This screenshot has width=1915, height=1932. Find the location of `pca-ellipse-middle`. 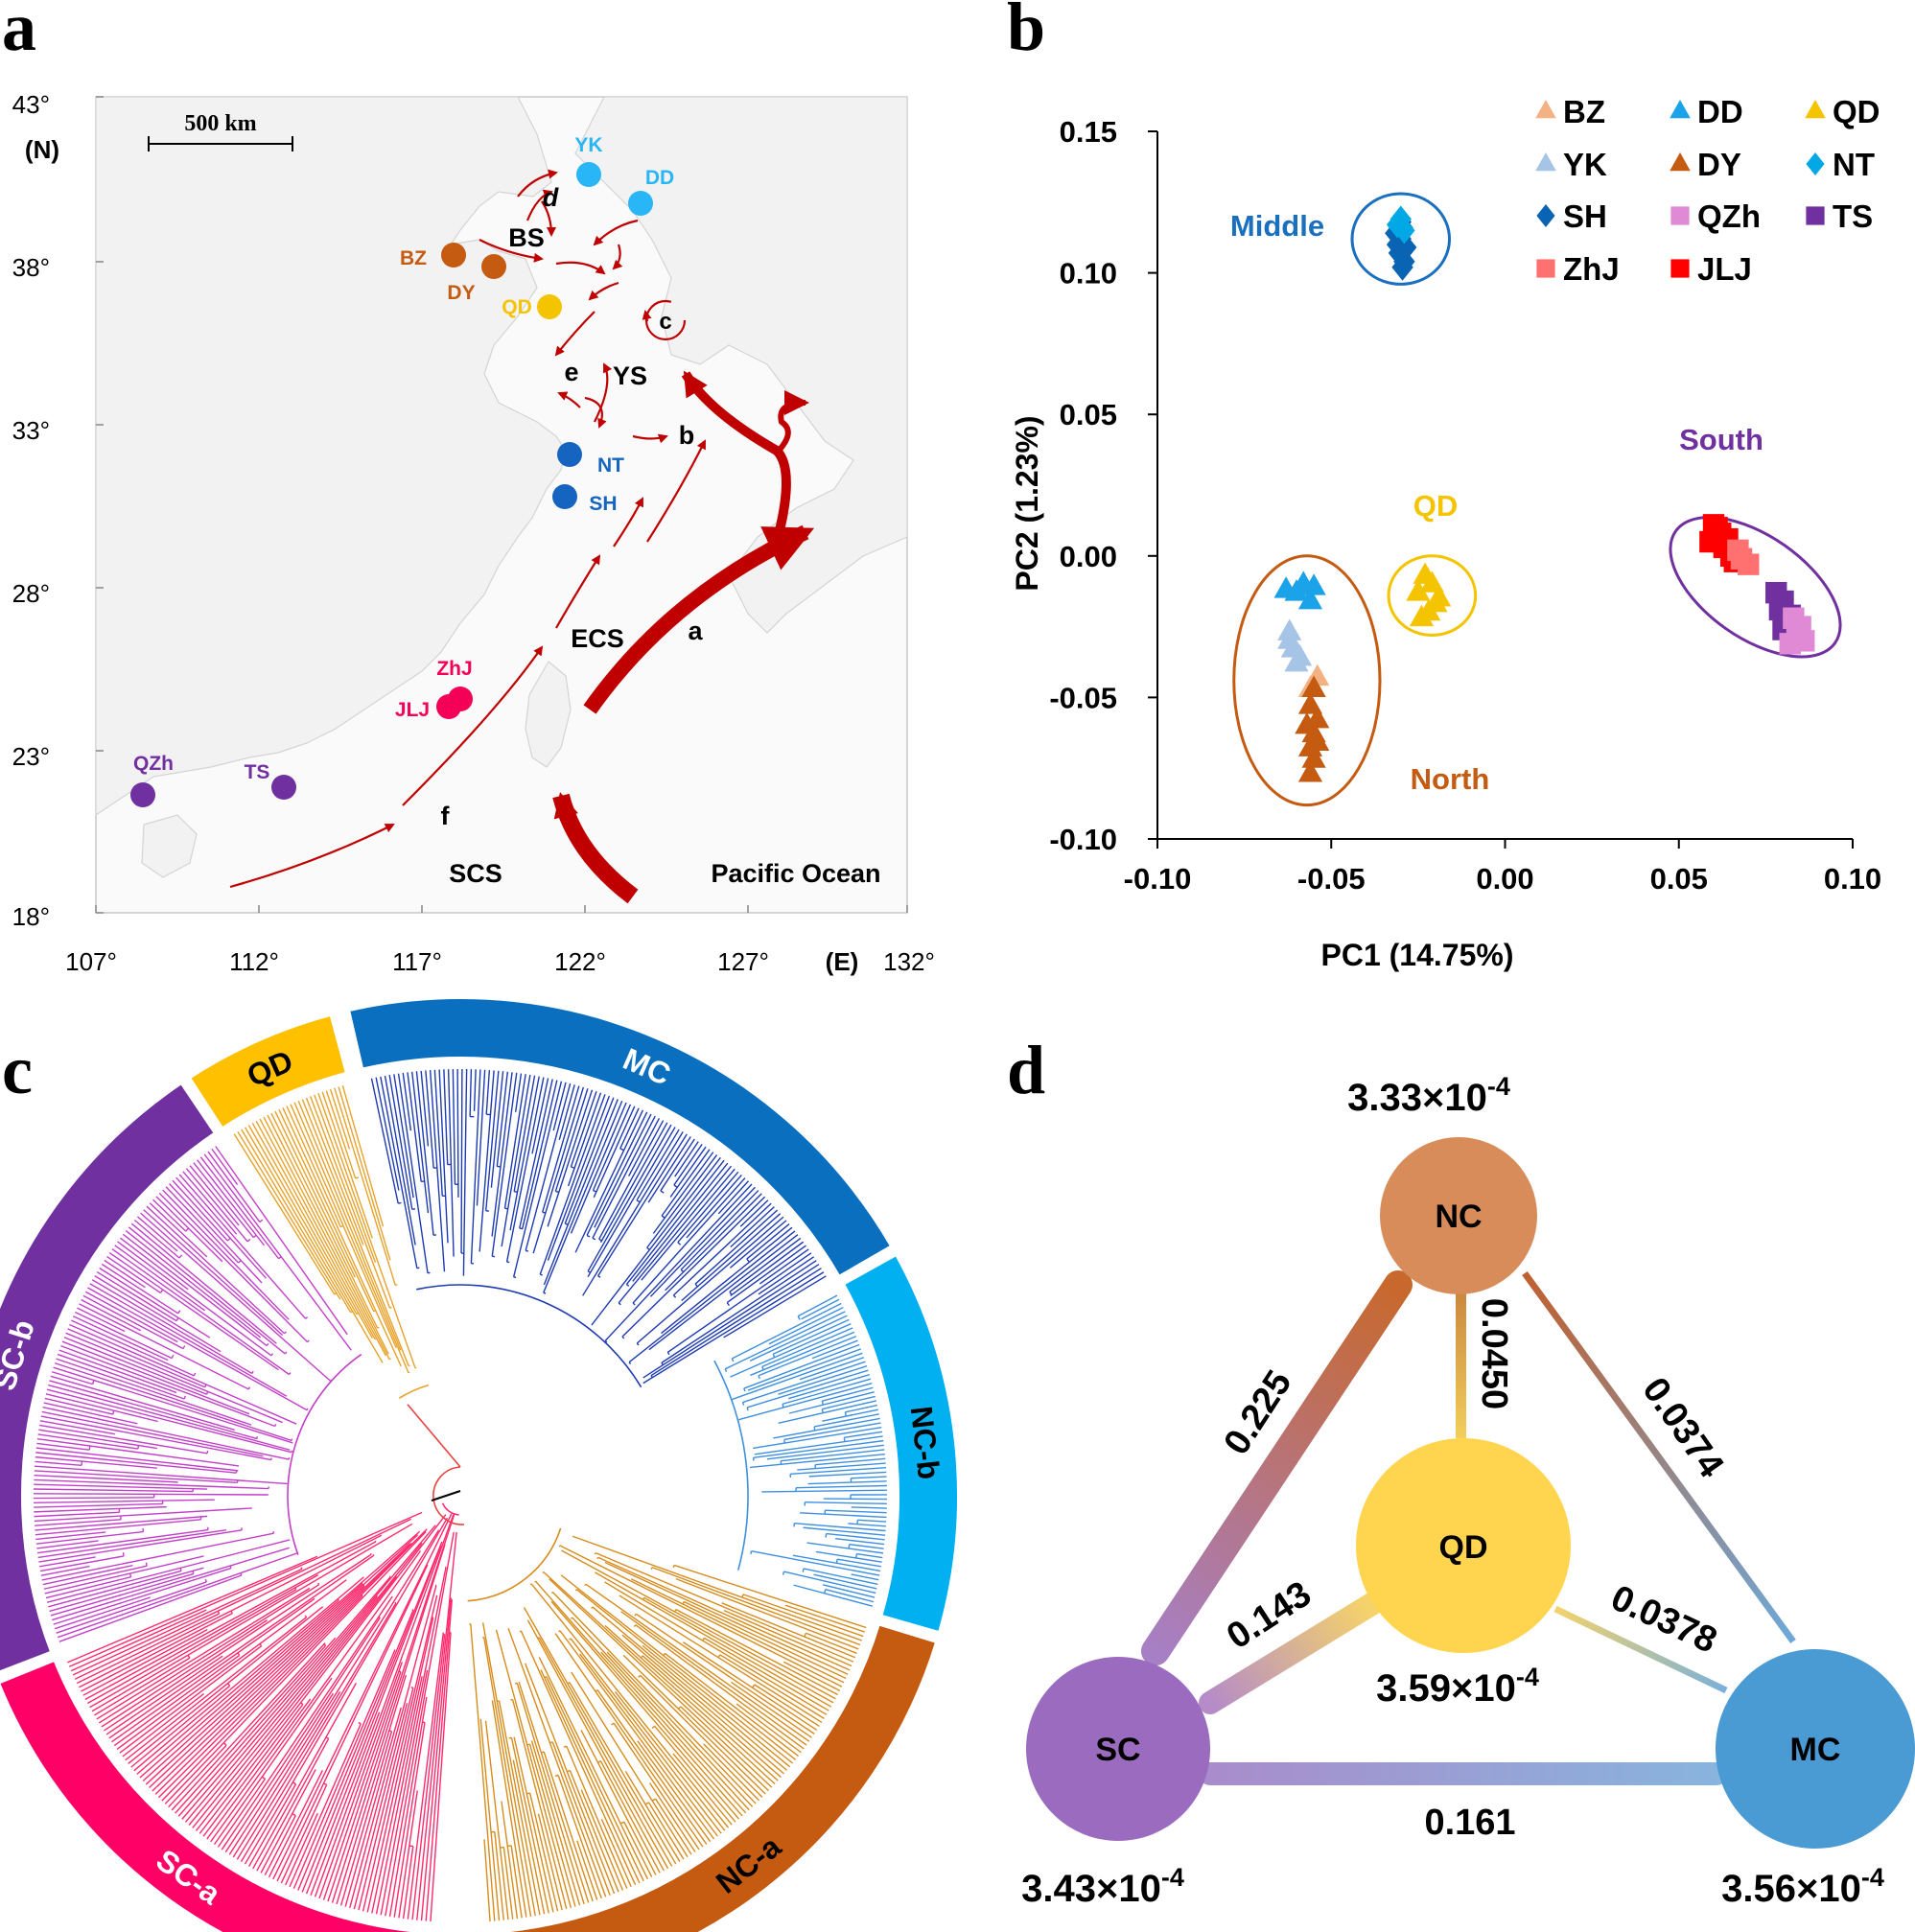

pca-ellipse-middle is located at coordinates (1401, 239).